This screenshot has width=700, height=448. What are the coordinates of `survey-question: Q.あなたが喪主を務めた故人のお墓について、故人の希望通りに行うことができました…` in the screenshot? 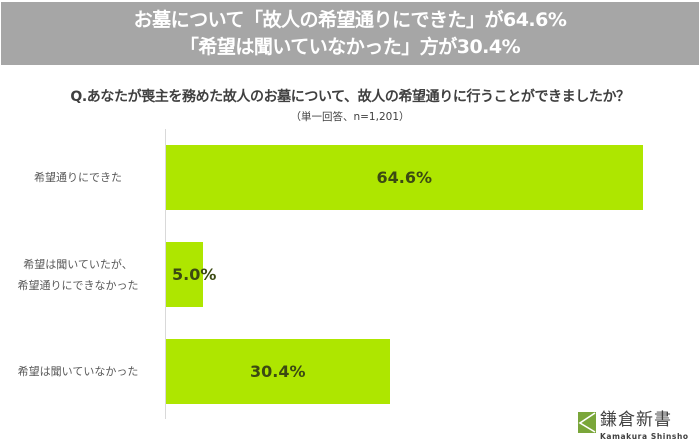 It's located at (350, 97).